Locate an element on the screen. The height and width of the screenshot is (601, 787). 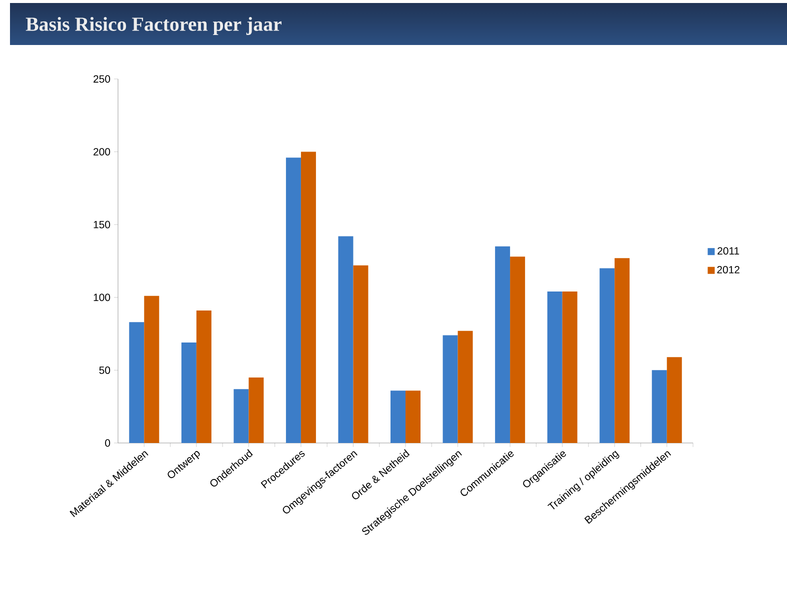
y-tick-label: 200 is located at coordinates (102, 152).